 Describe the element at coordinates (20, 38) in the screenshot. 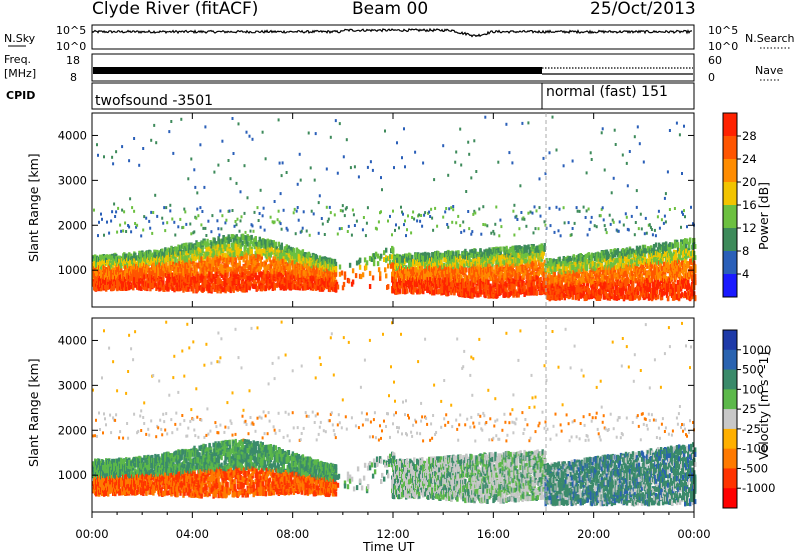

I see `noise-left-label: N.Sky` at that location.